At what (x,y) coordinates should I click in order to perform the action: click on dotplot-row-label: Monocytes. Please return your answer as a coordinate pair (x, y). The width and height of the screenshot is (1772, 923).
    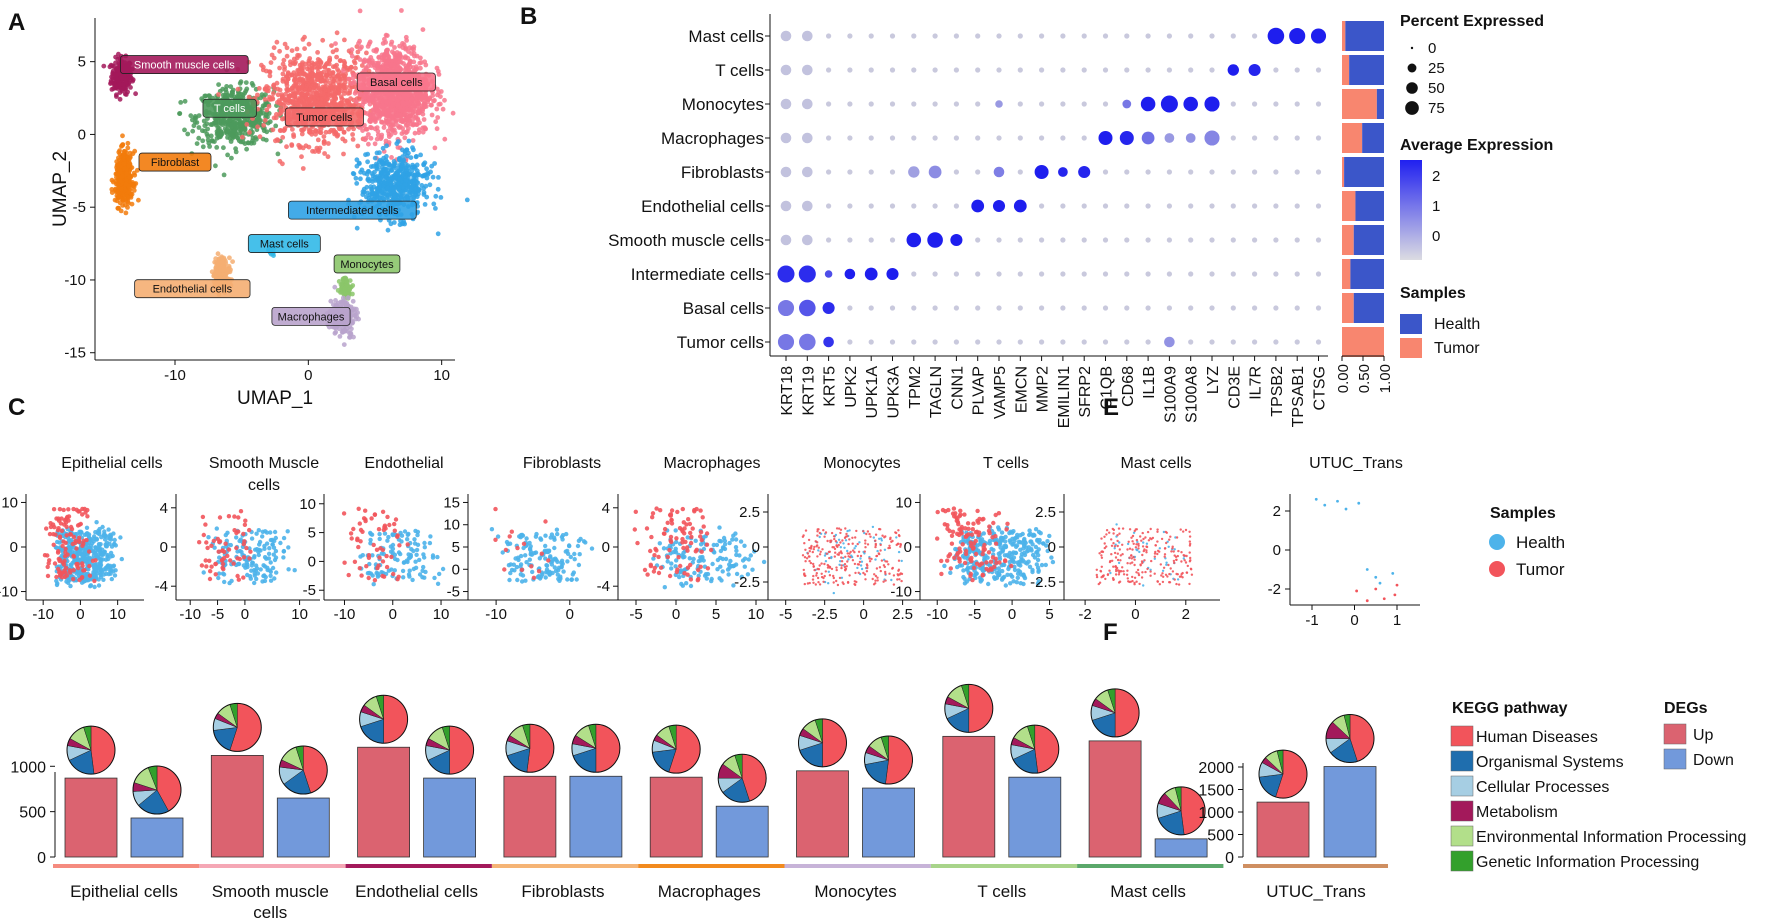
    Looking at the image, I should click on (723, 104).